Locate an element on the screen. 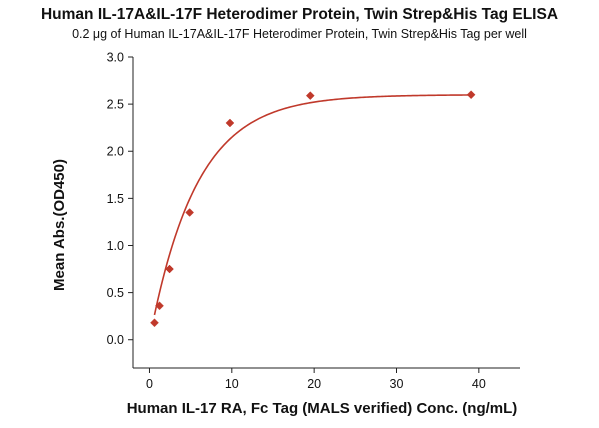 This screenshot has width=599, height=428. x-tick-label: 30 is located at coordinates (397, 384).